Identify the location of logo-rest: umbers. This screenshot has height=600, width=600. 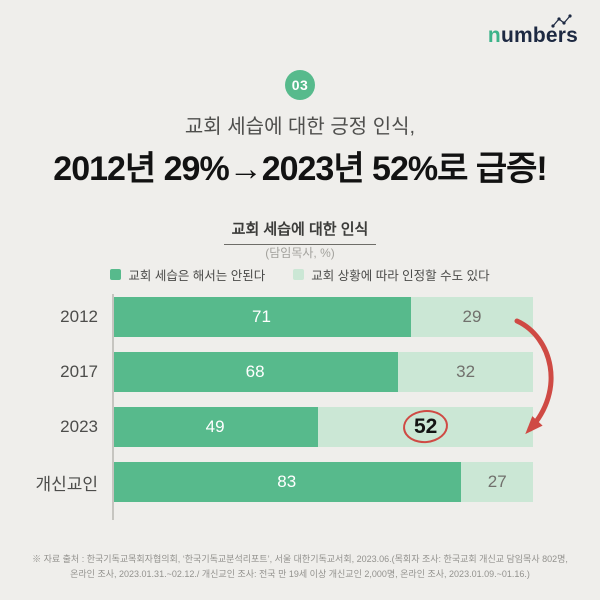
(539, 35).